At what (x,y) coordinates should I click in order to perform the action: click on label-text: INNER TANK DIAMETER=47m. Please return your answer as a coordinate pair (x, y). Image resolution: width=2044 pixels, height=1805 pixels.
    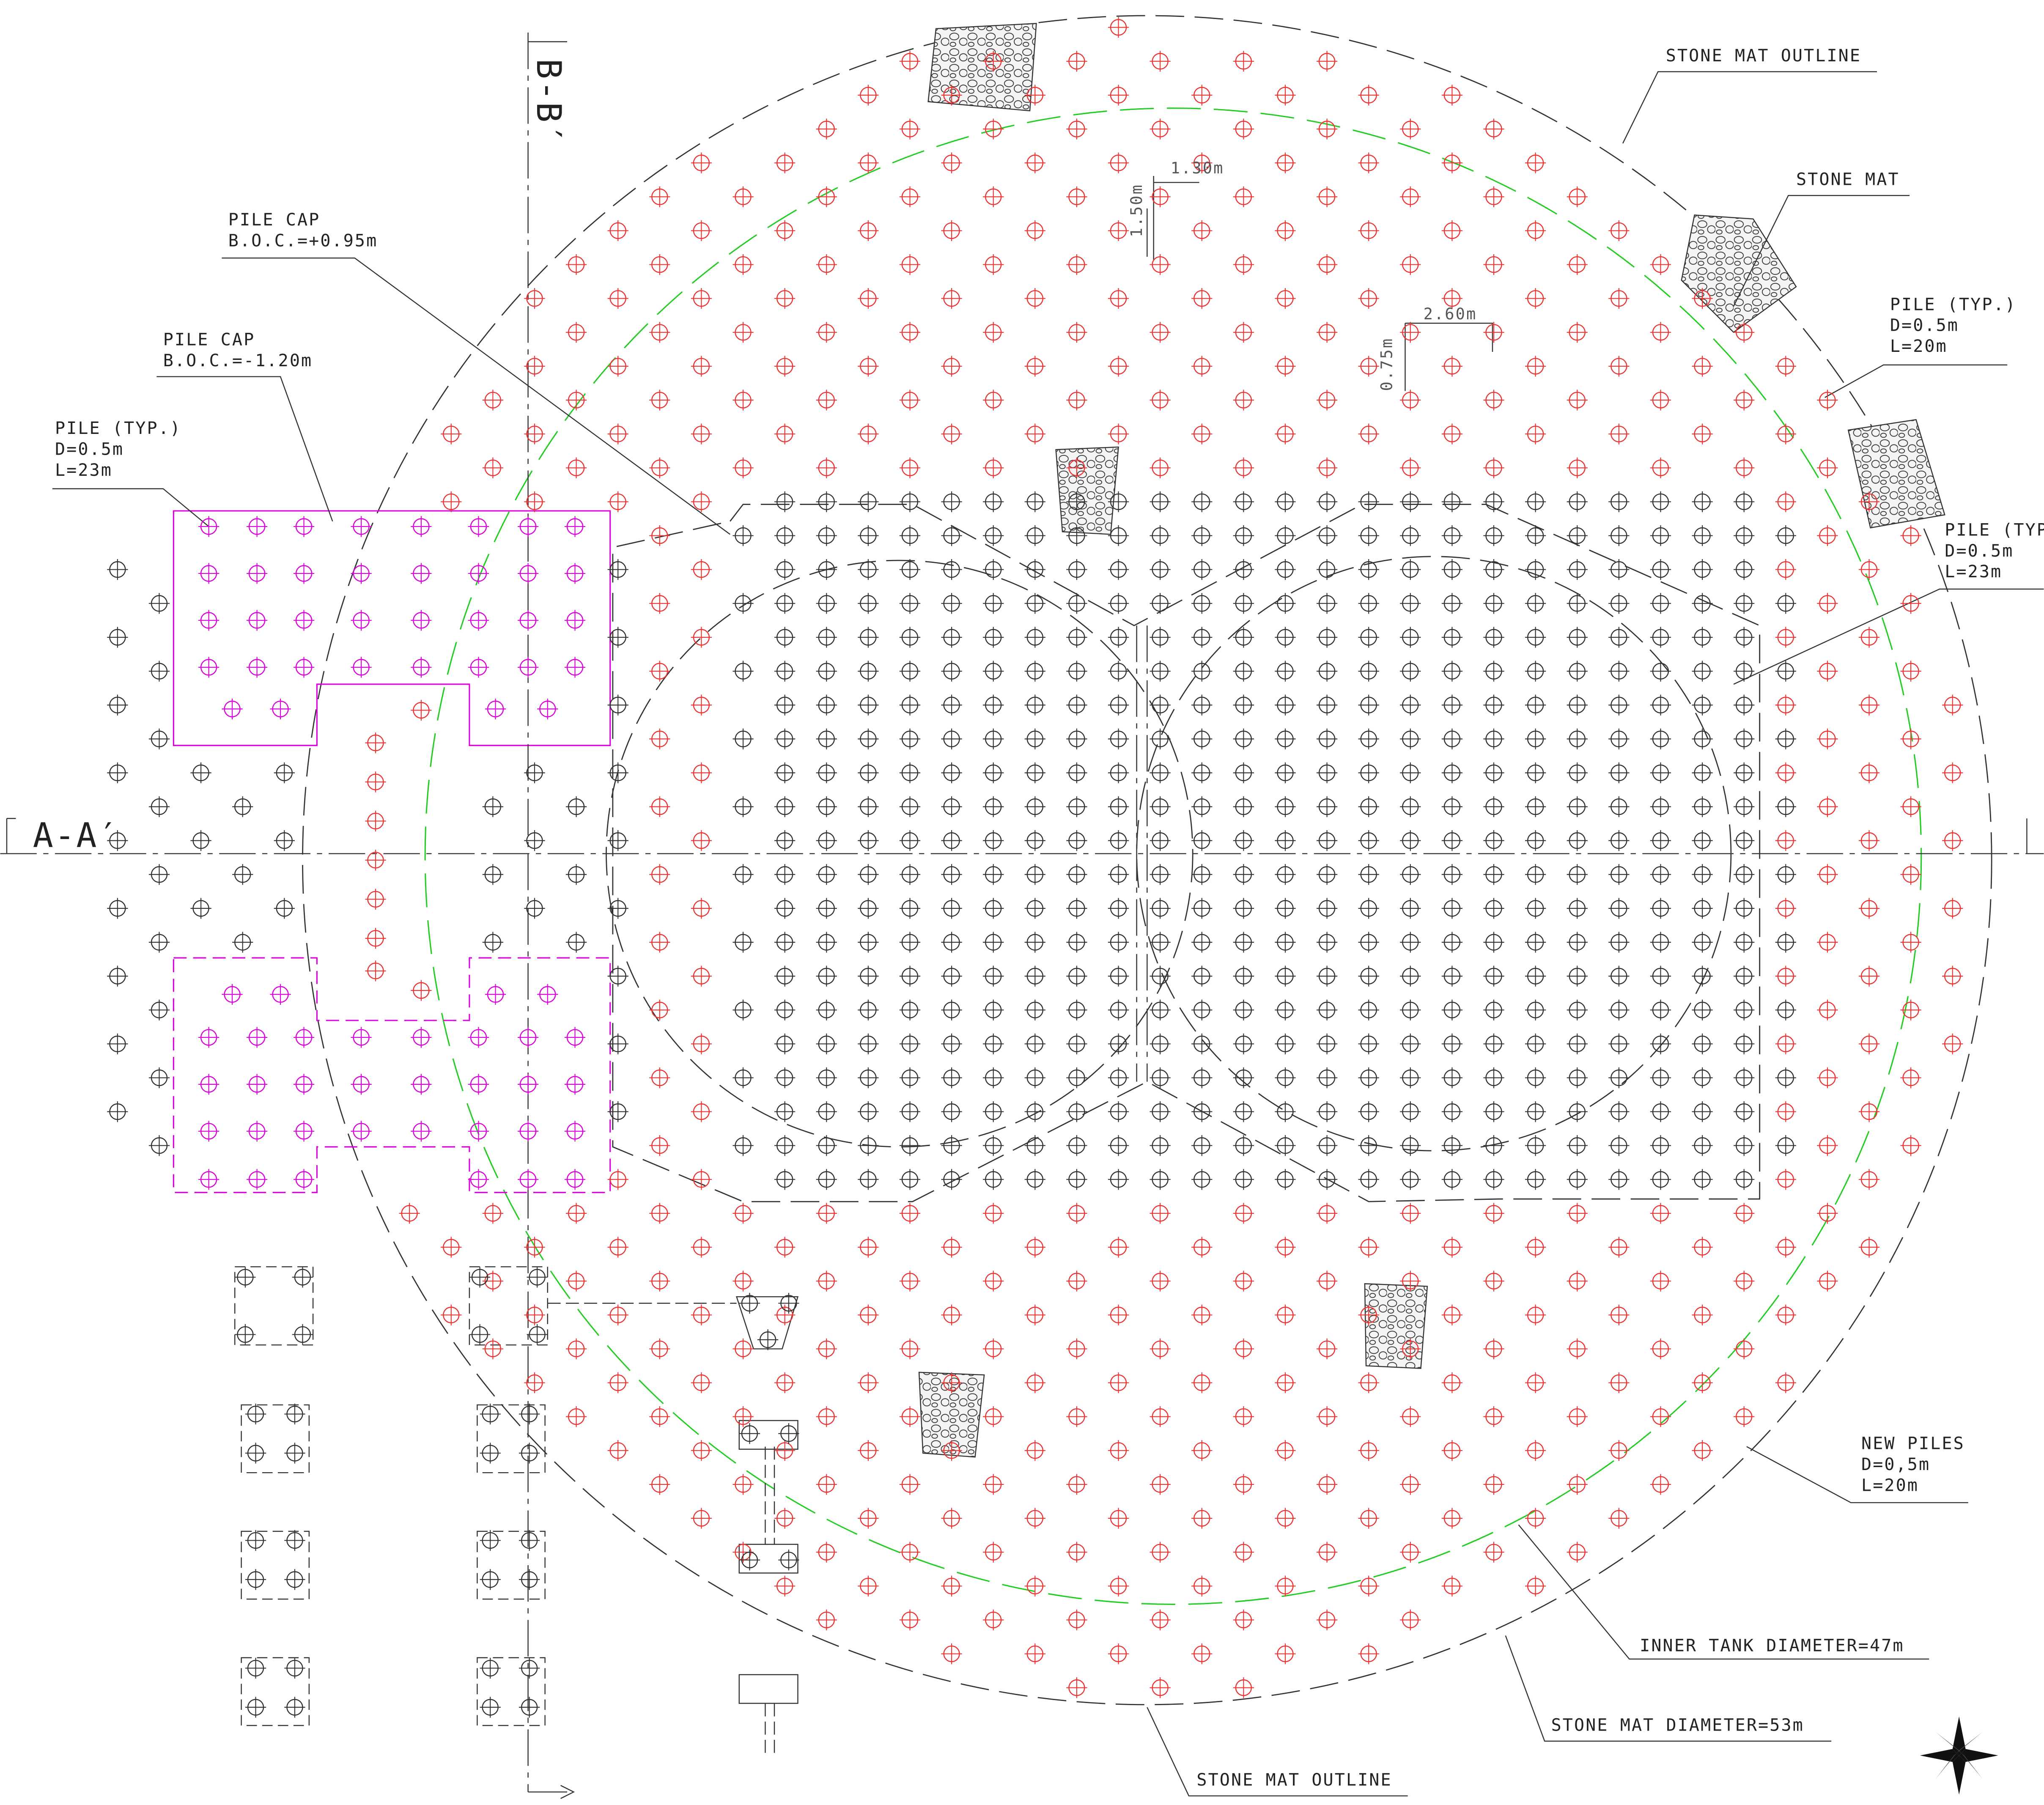
    Looking at the image, I should click on (1772, 1645).